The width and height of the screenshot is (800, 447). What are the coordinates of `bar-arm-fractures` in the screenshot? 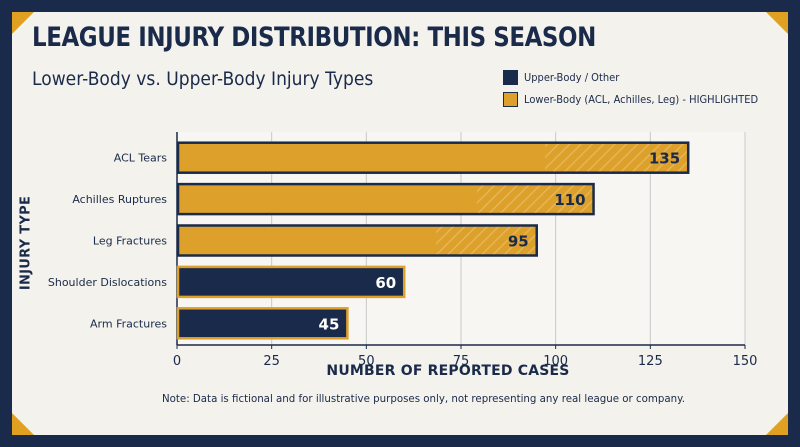 It's located at (262, 323).